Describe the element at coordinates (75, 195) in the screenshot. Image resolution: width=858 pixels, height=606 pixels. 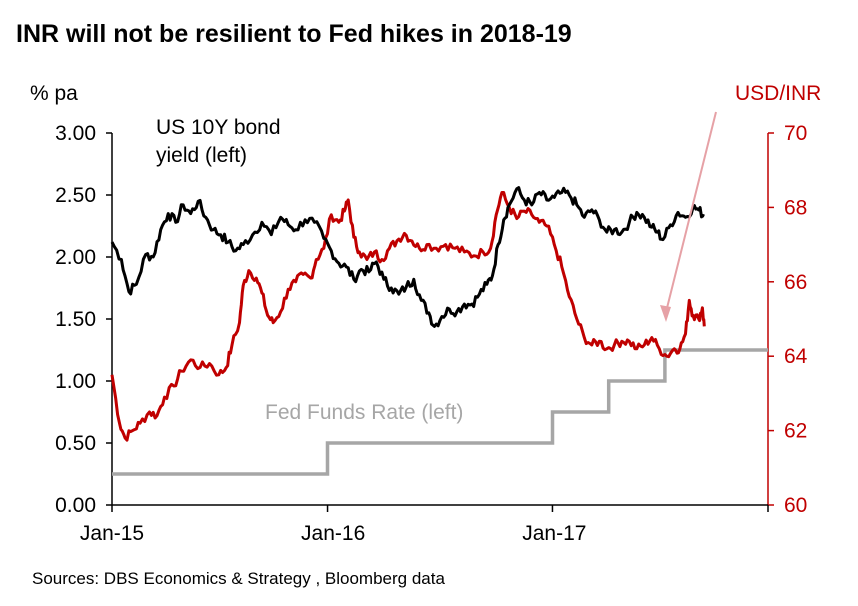
I see `left-tick-label: 2.50` at that location.